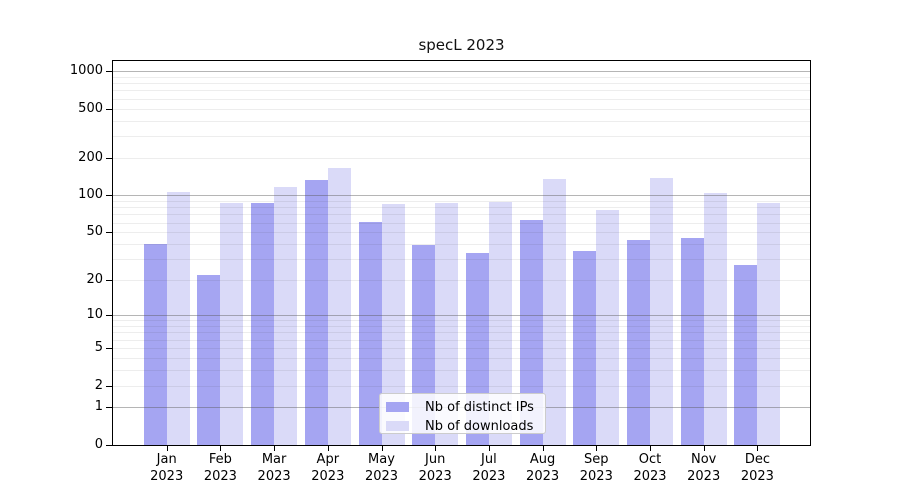 Image resolution: width=900 pixels, height=500 pixels. I want to click on y-tick-label-1: 1, so click(98, 407).